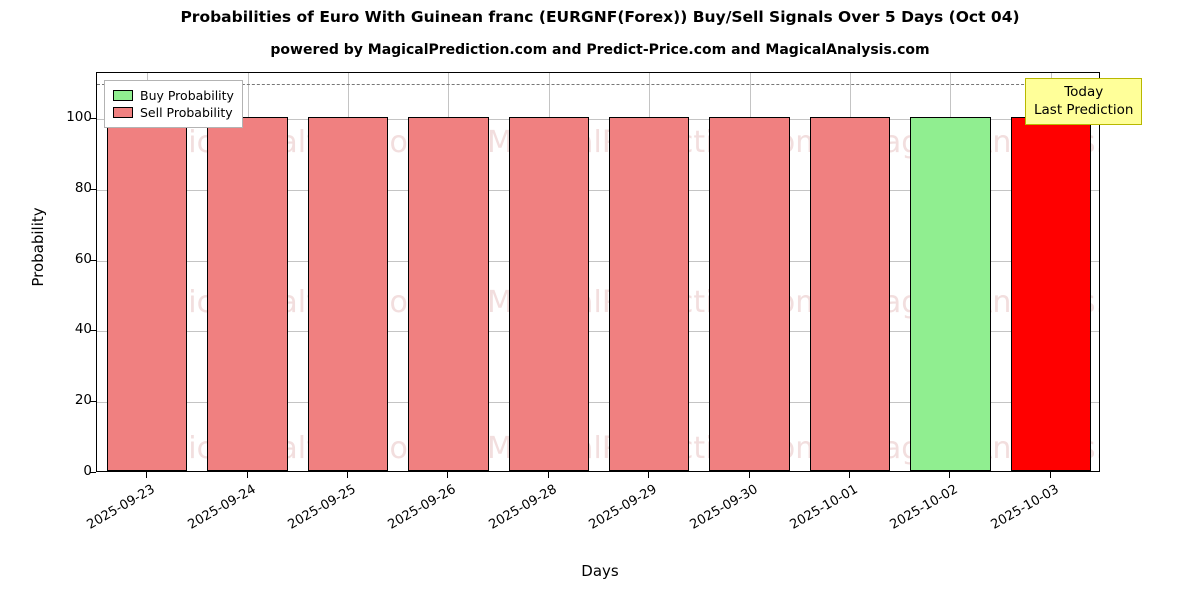  What do you see at coordinates (422, 507) in the screenshot?
I see `x-axis-tick-label: 2025-09-26` at bounding box center [422, 507].